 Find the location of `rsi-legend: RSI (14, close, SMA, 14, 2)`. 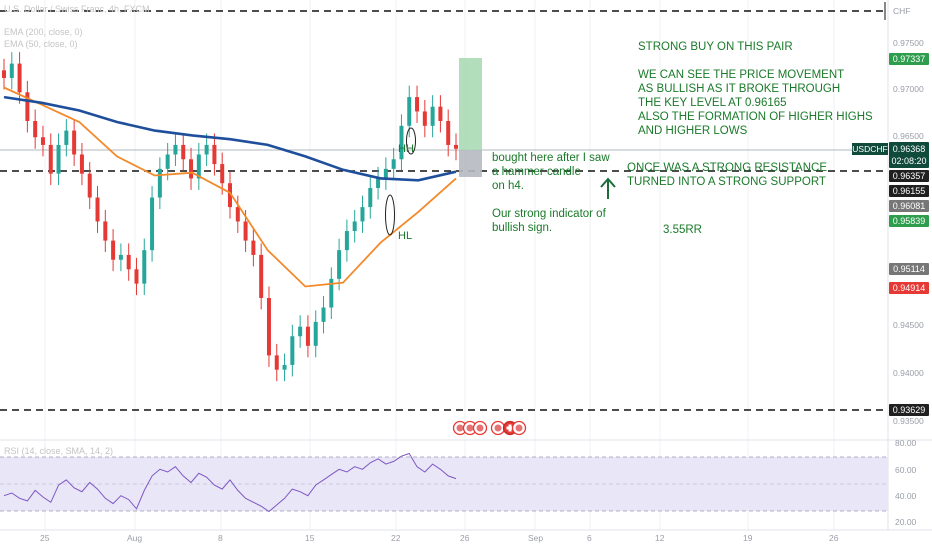

rsi-legend: RSI (14, close, SMA, 14, 2) is located at coordinates (59, 451).